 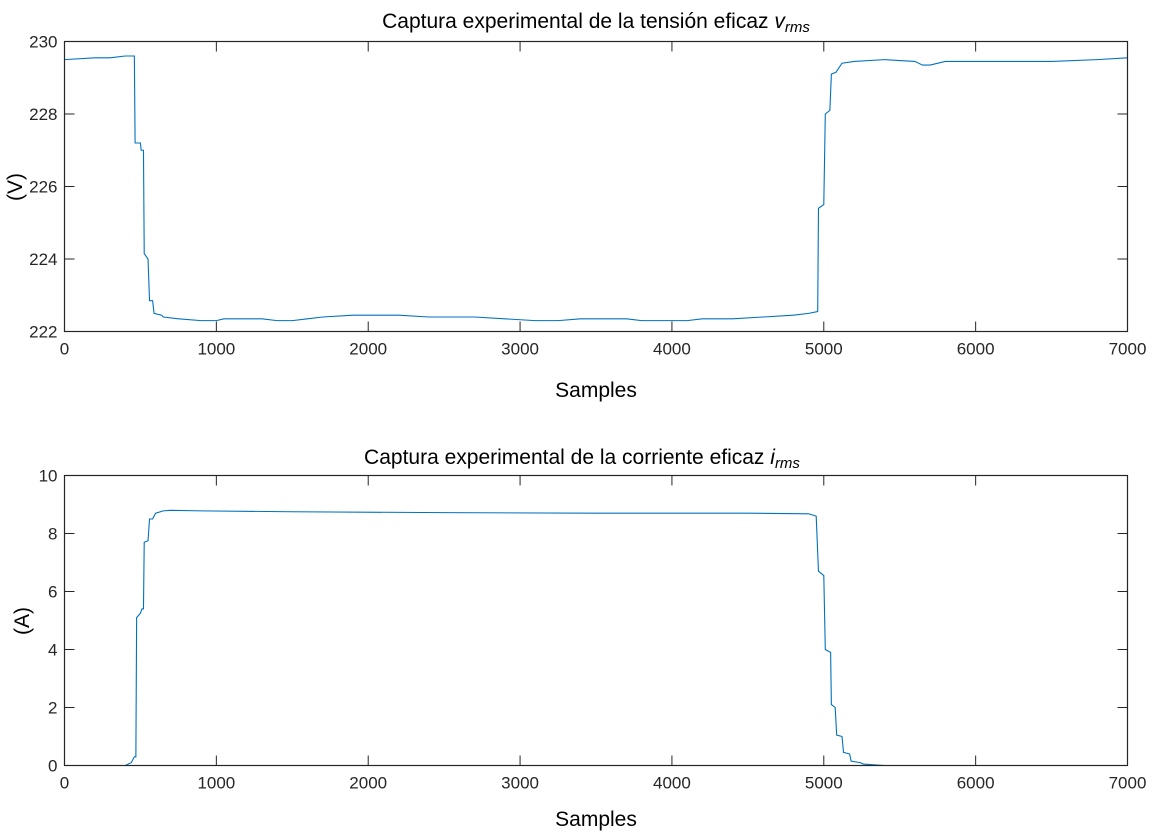 I want to click on voltage-x-tick-label: 2000, so click(x=368, y=349).